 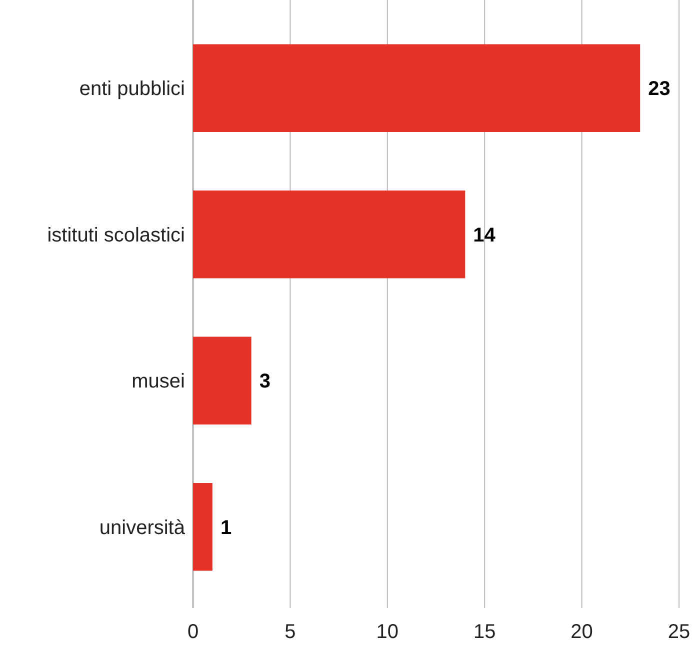 What do you see at coordinates (484, 632) in the screenshot?
I see `x-tick-label: 15` at bounding box center [484, 632].